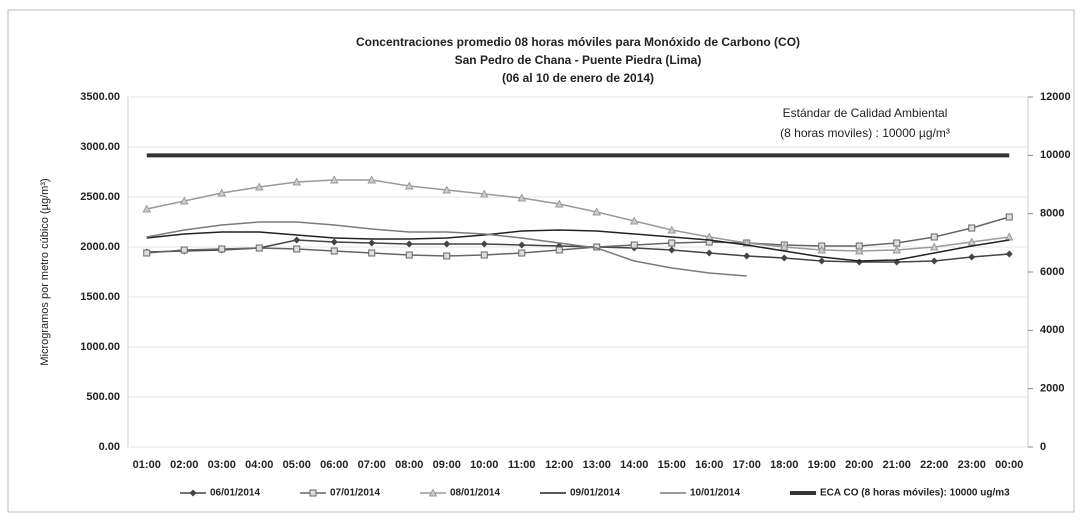 The height and width of the screenshot is (525, 1082). I want to click on x-tick-label: 10:00, so click(484, 465).